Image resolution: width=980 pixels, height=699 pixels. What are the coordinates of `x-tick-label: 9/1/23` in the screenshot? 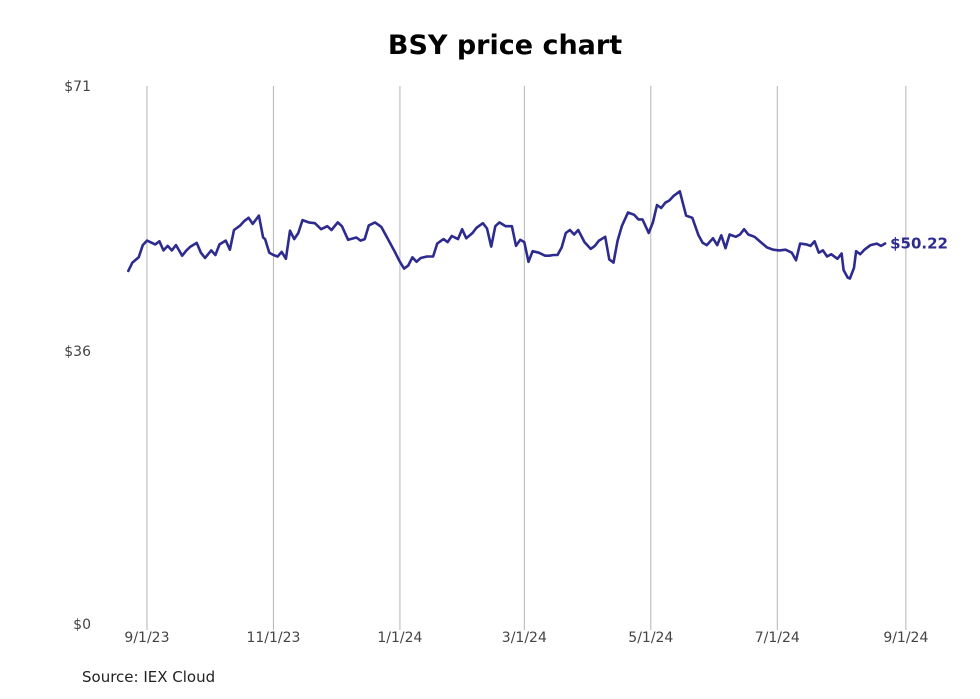 It's located at (146, 638).